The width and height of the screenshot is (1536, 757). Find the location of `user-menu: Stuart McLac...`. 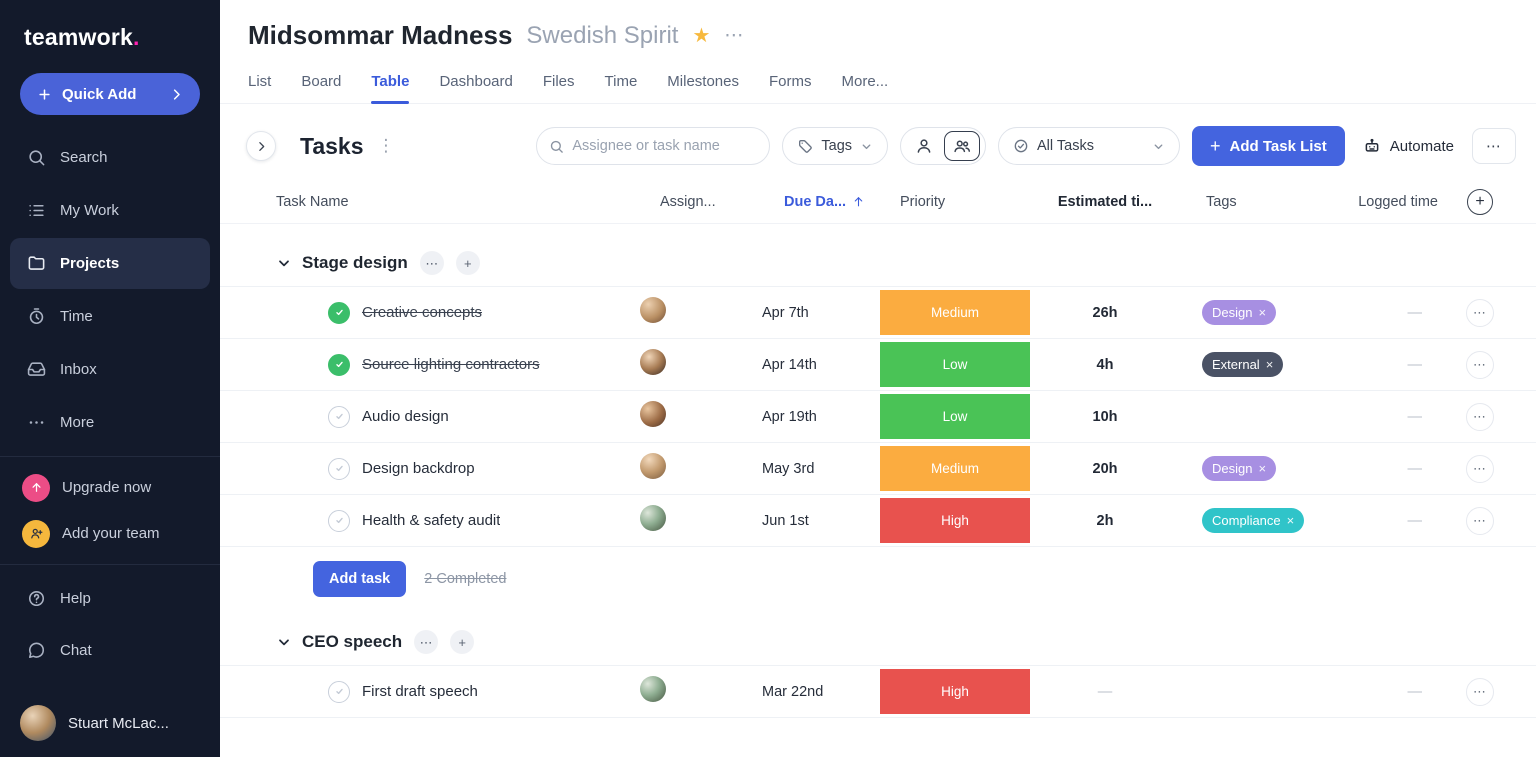

user-menu: Stuart McLac... is located at coordinates (110, 725).